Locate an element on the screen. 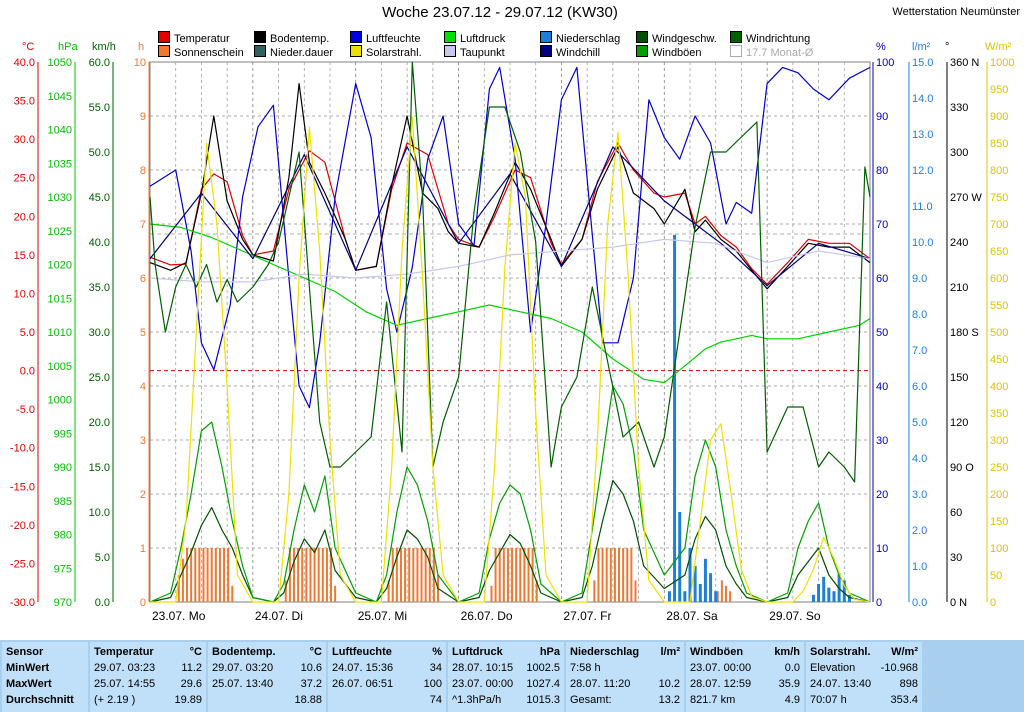 Image resolution: width=1024 pixels, height=712 pixels. tick-label-temperature: 10.0 is located at coordinates (24, 294).